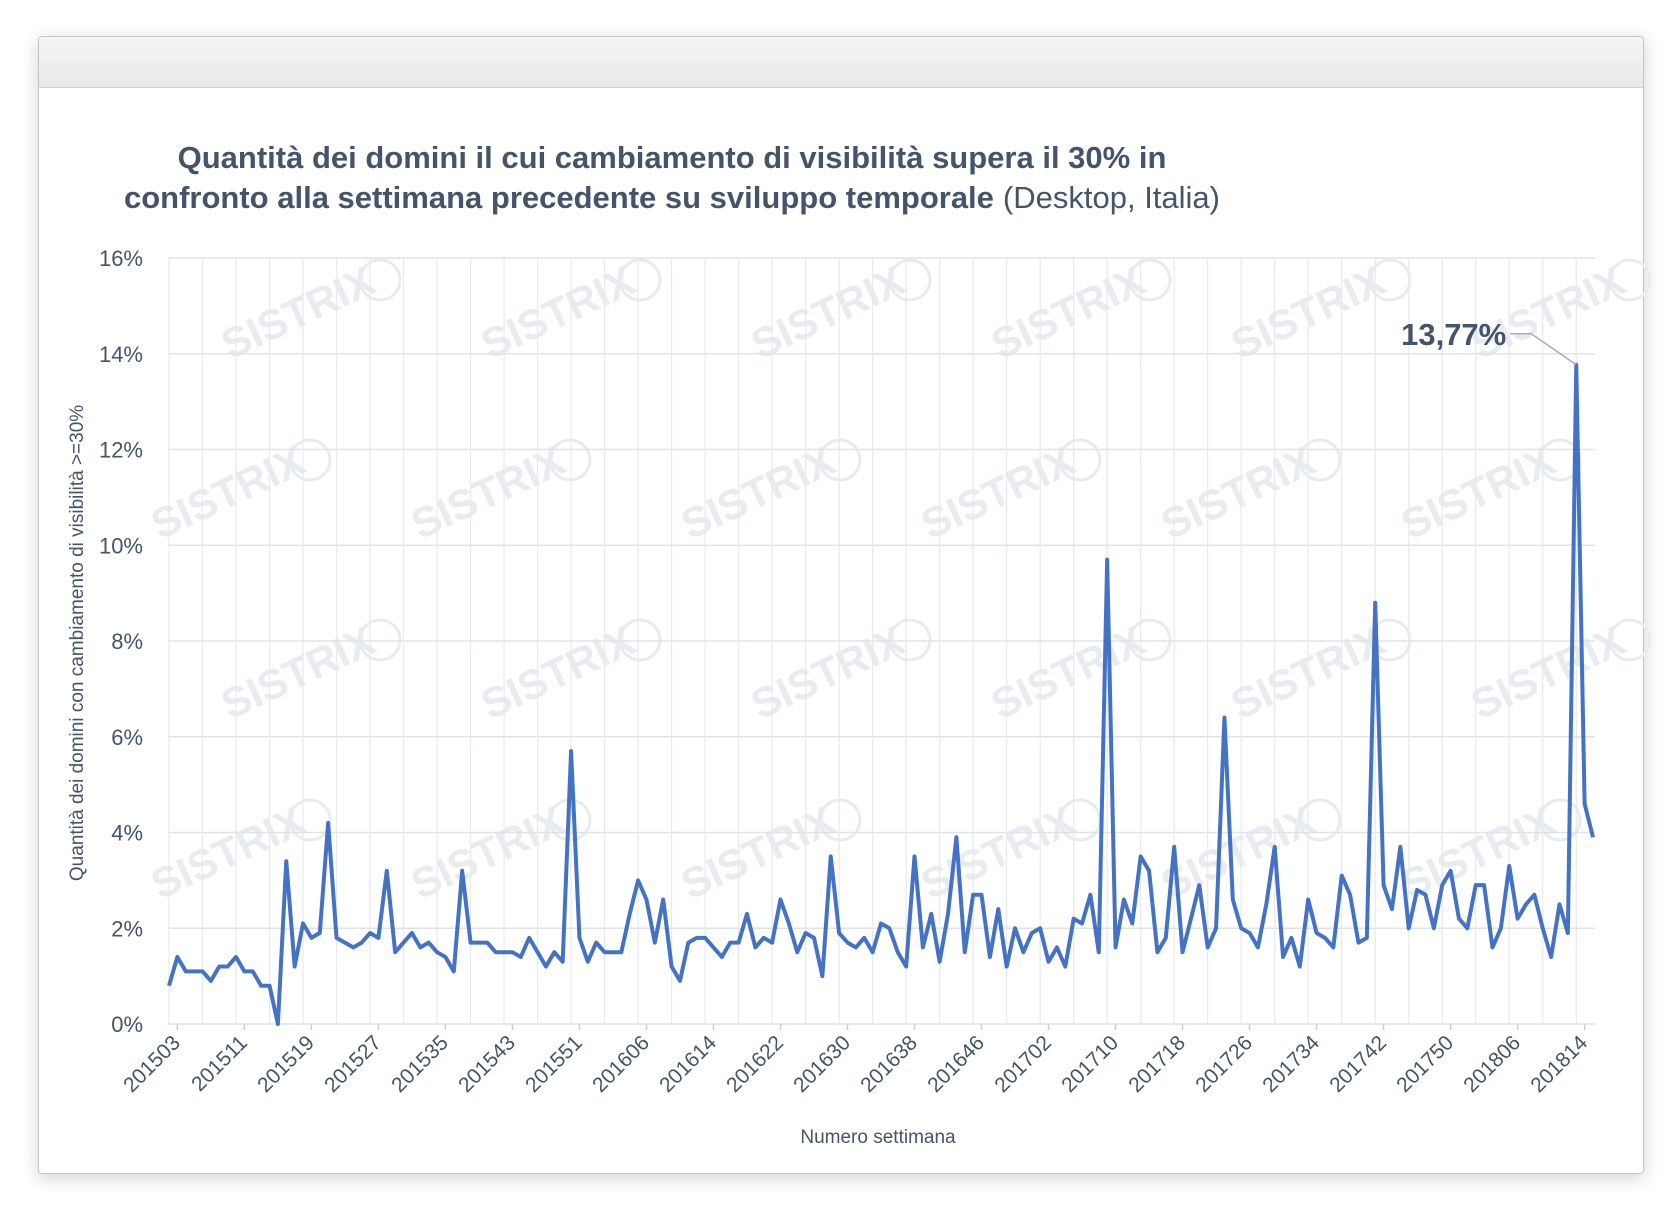  I want to click on x-tick-label: 201519, so click(286, 1064).